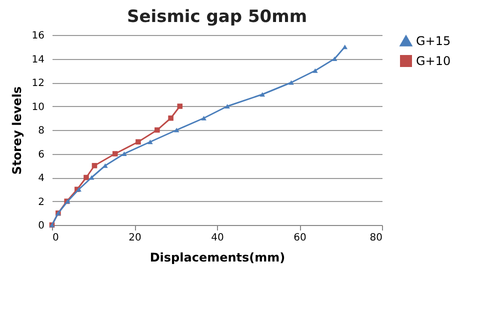  I want to click on legend-label: G+15, so click(433, 41).